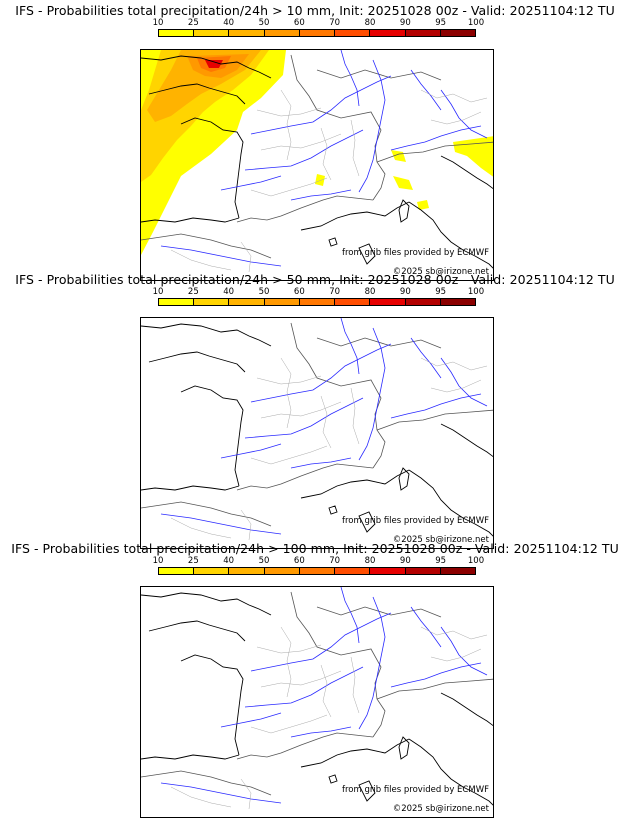 This screenshot has height=828, width=630. I want to click on precip-shading, so click(317, 152).